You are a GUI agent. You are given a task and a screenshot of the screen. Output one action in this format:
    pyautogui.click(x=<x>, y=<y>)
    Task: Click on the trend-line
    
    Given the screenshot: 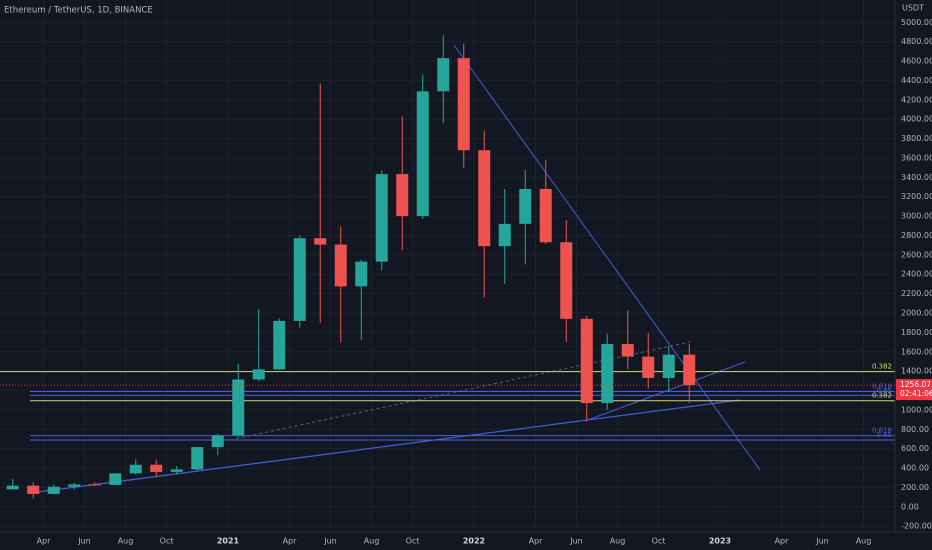 What is the action you would take?
    pyautogui.click(x=385, y=446)
    